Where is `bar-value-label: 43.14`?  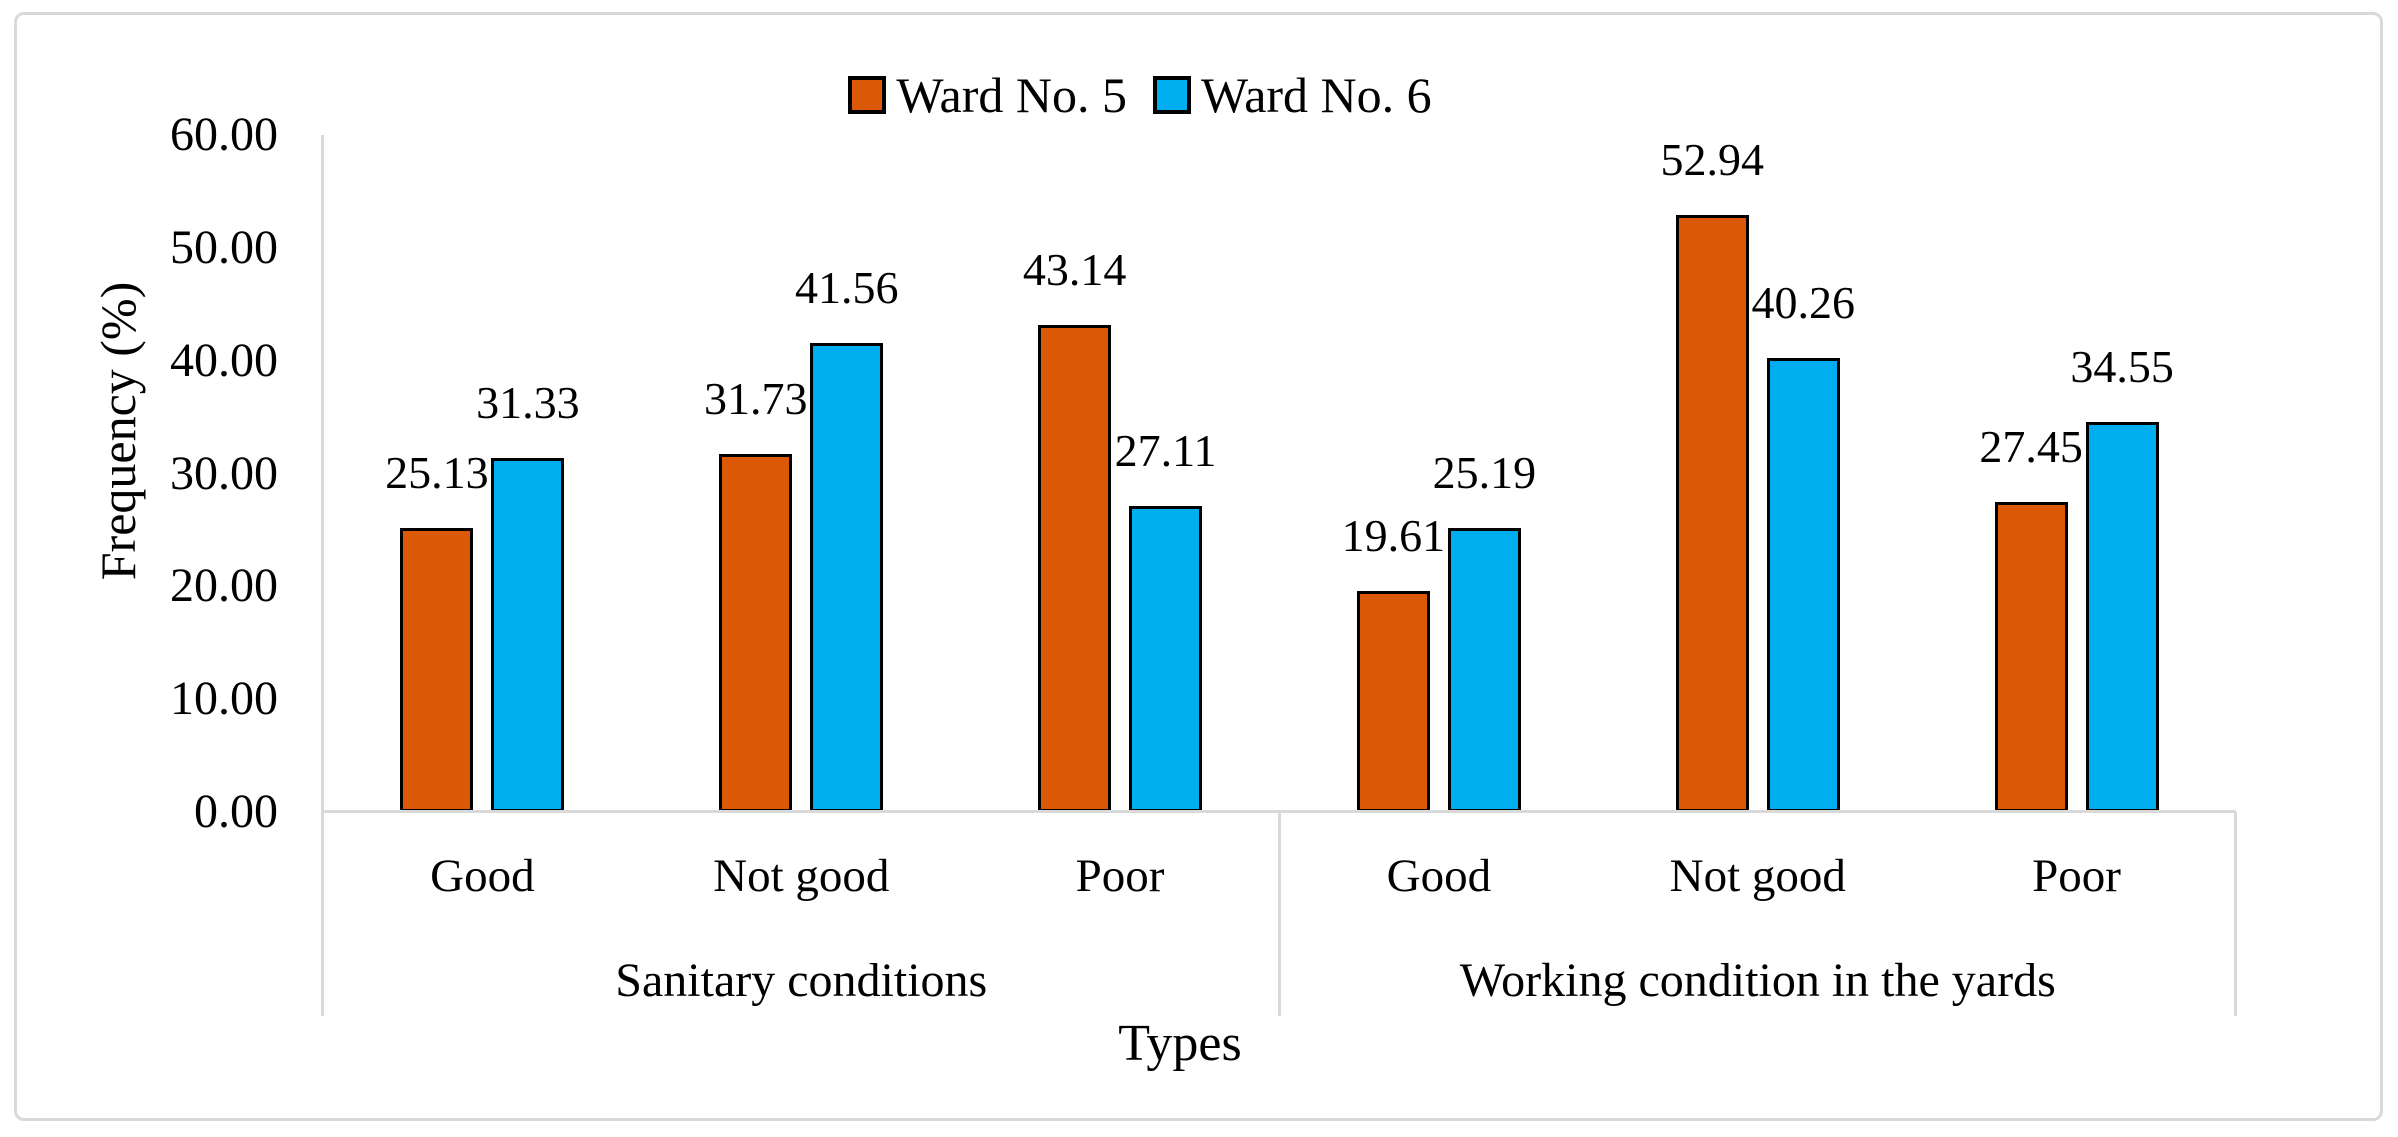
bar-value-label: 43.14 is located at coordinates (1074, 270).